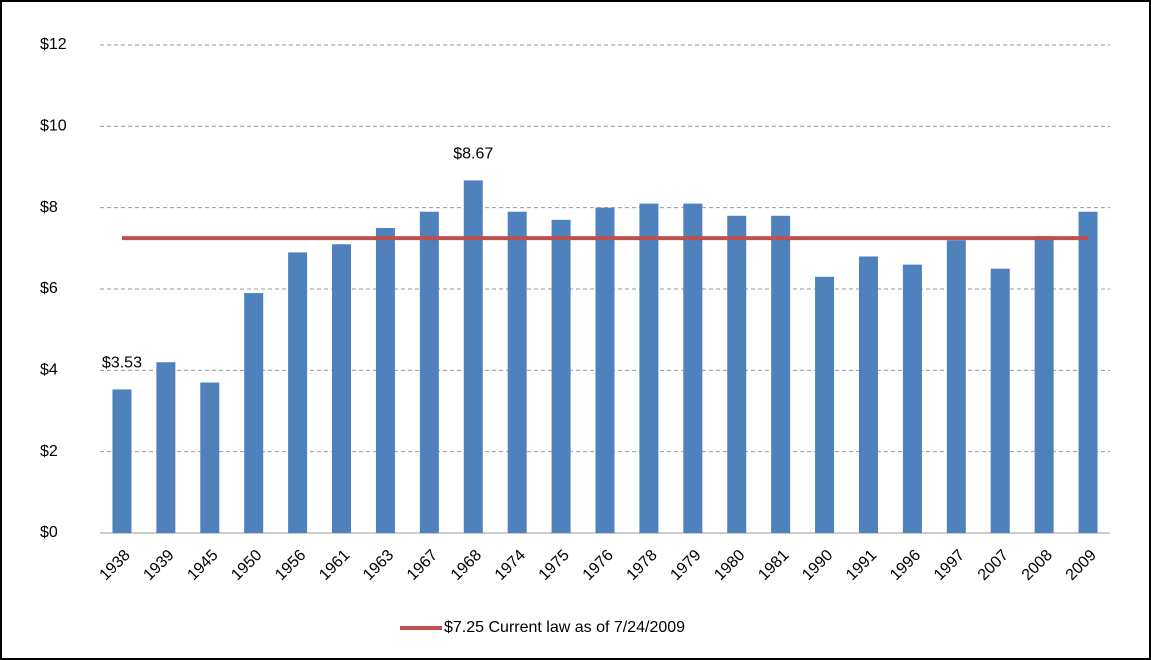 This screenshot has height=660, width=1151. What do you see at coordinates (49, 370) in the screenshot?
I see `y-tick-label: $4` at bounding box center [49, 370].